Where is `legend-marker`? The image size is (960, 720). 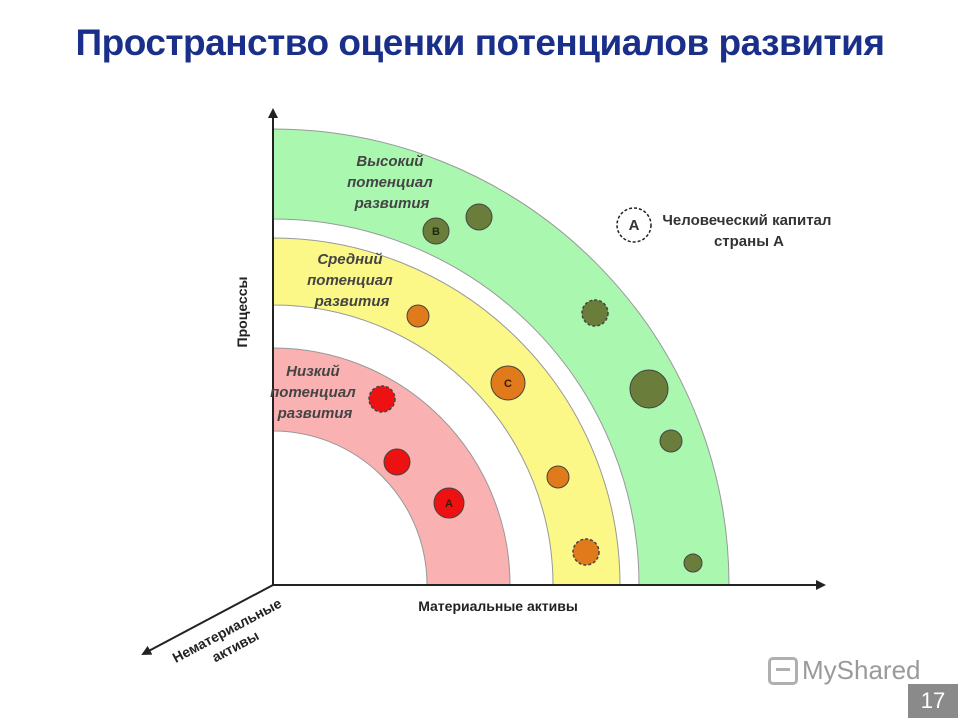
legend-marker is located at coordinates (634, 225).